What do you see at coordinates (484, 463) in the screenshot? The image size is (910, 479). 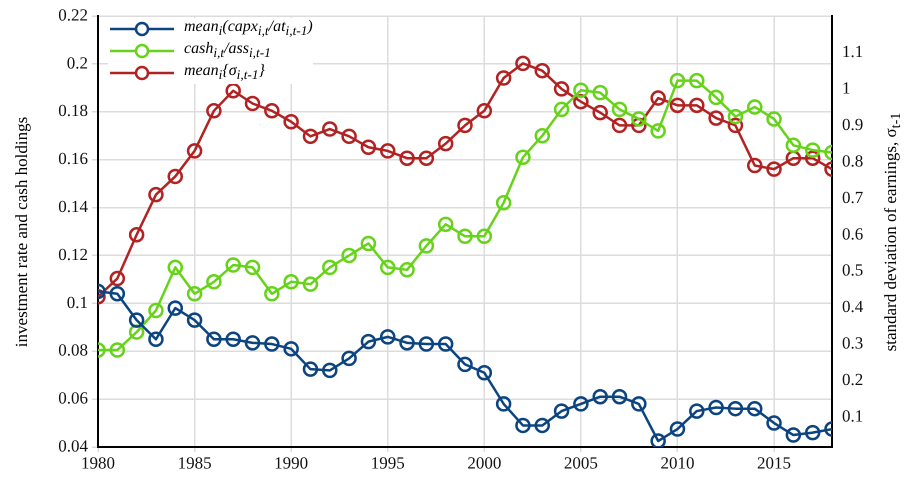 I see `x-tick-label: 2000` at bounding box center [484, 463].